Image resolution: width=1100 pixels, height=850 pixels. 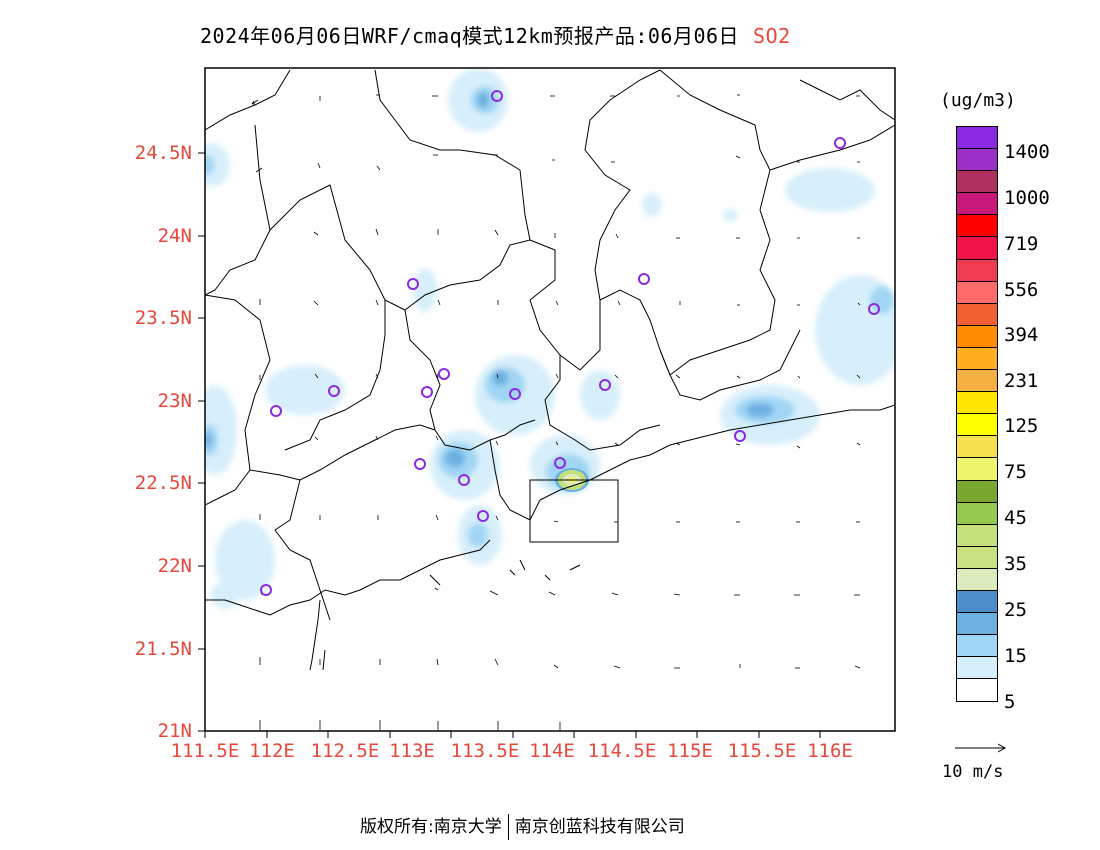 I want to click on lon-label: 114.5E, so click(x=622, y=751).